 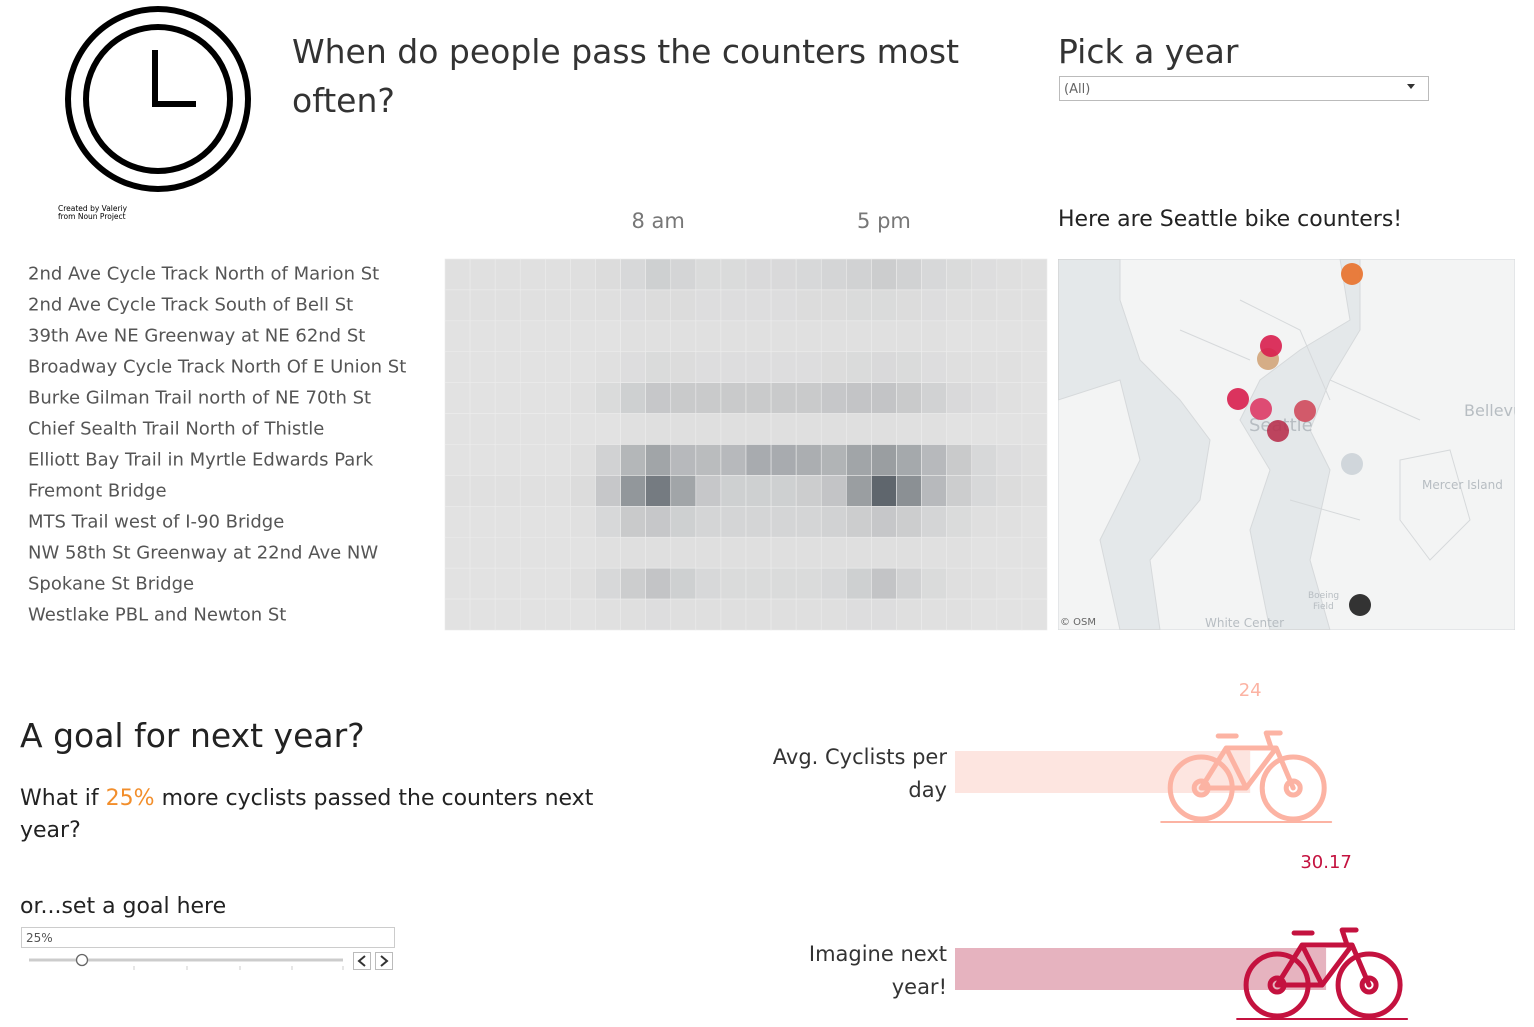 I want to click on goal-chart: 24 30.17, so click(x=1182, y=850).